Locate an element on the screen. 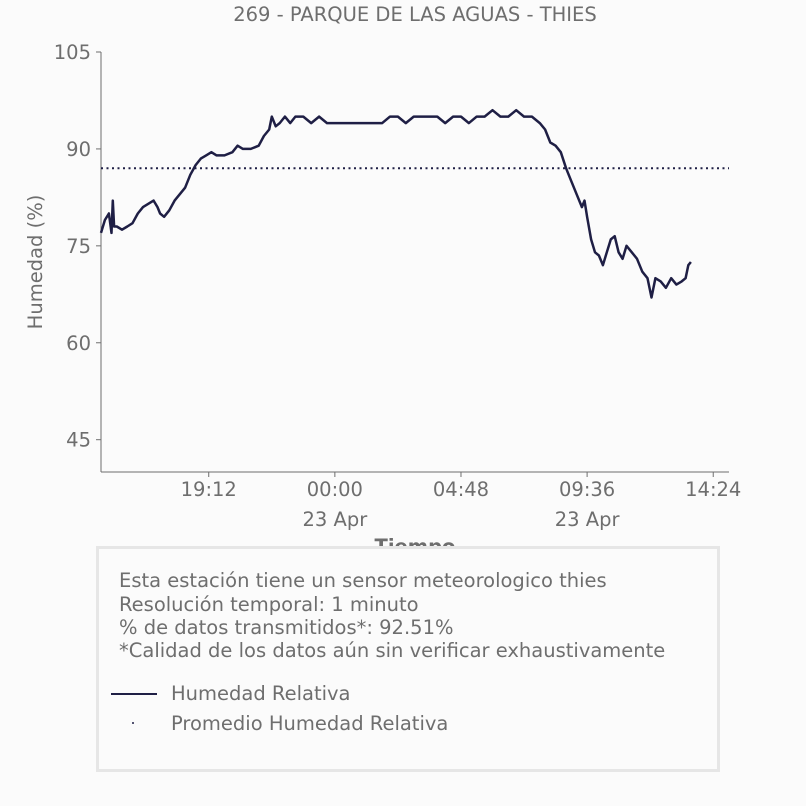  y-tick-label: 45 is located at coordinates (78, 440).